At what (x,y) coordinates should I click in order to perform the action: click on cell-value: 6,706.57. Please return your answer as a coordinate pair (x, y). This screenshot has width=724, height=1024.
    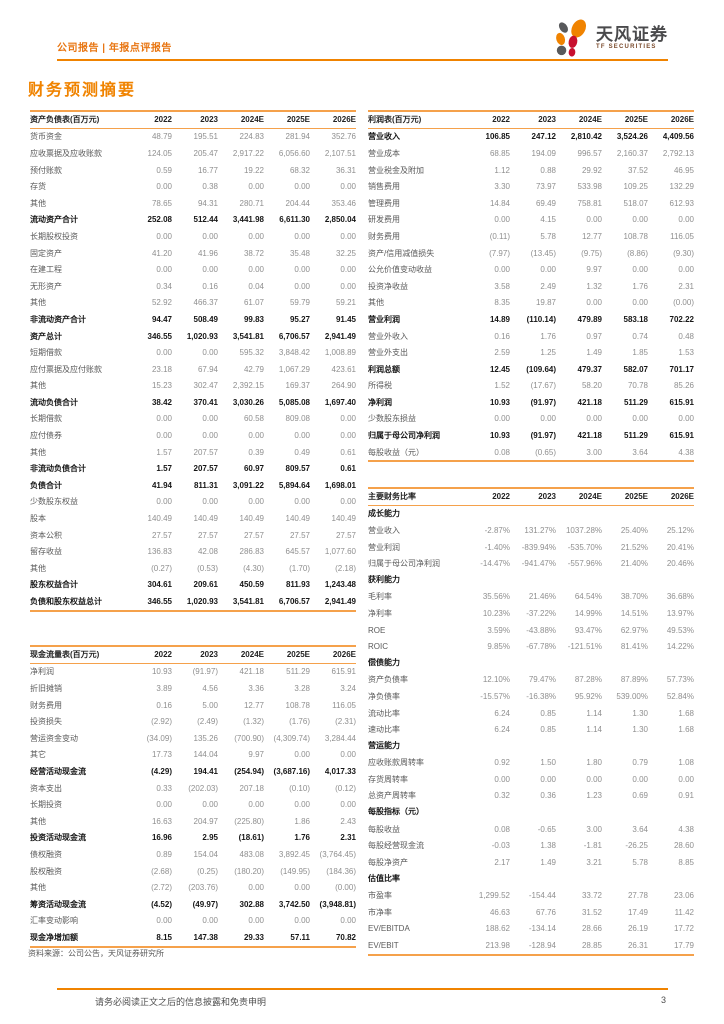
    Looking at the image, I should click on (294, 336).